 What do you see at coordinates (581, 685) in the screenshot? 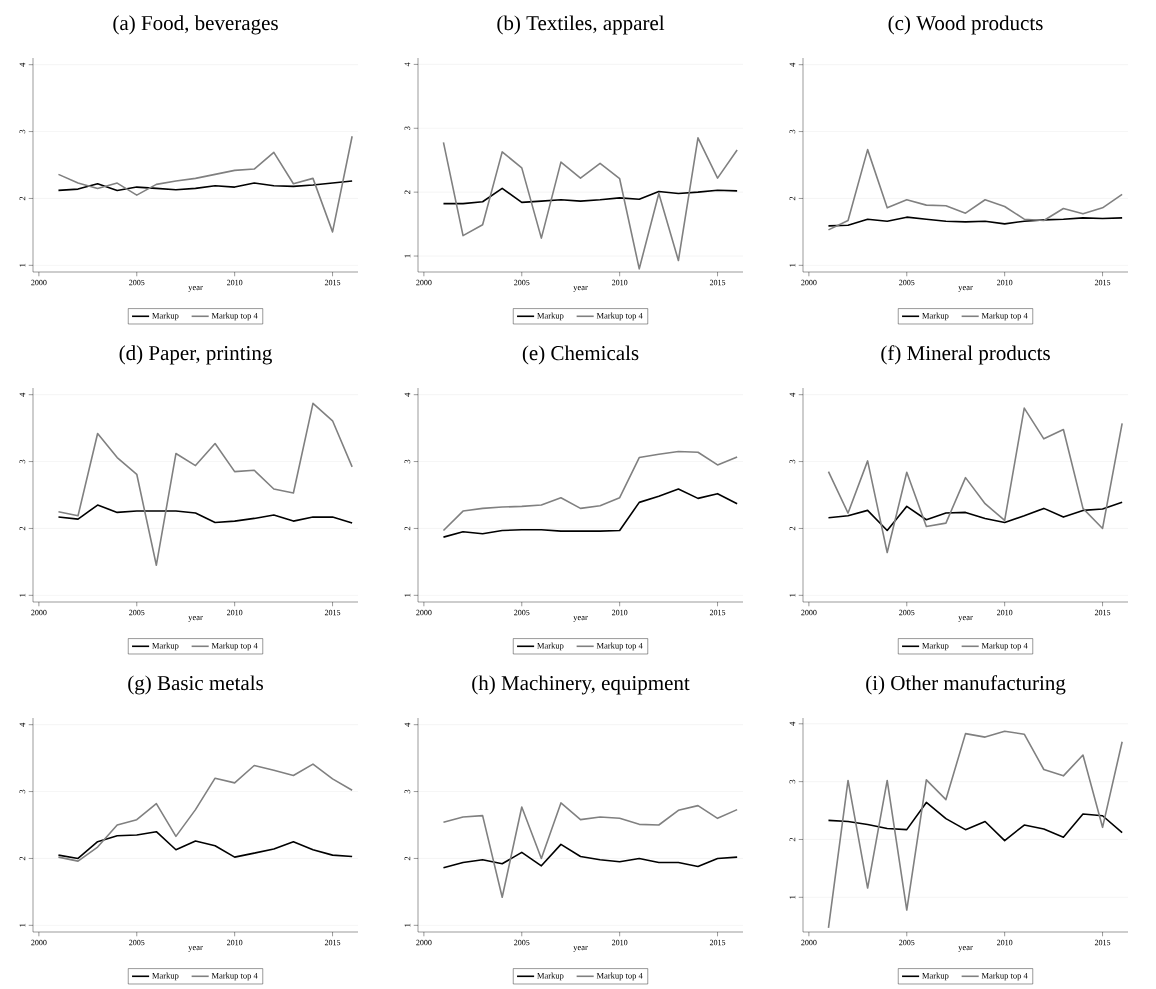
I see `chart-title: (h) Machinery, equipment` at bounding box center [581, 685].